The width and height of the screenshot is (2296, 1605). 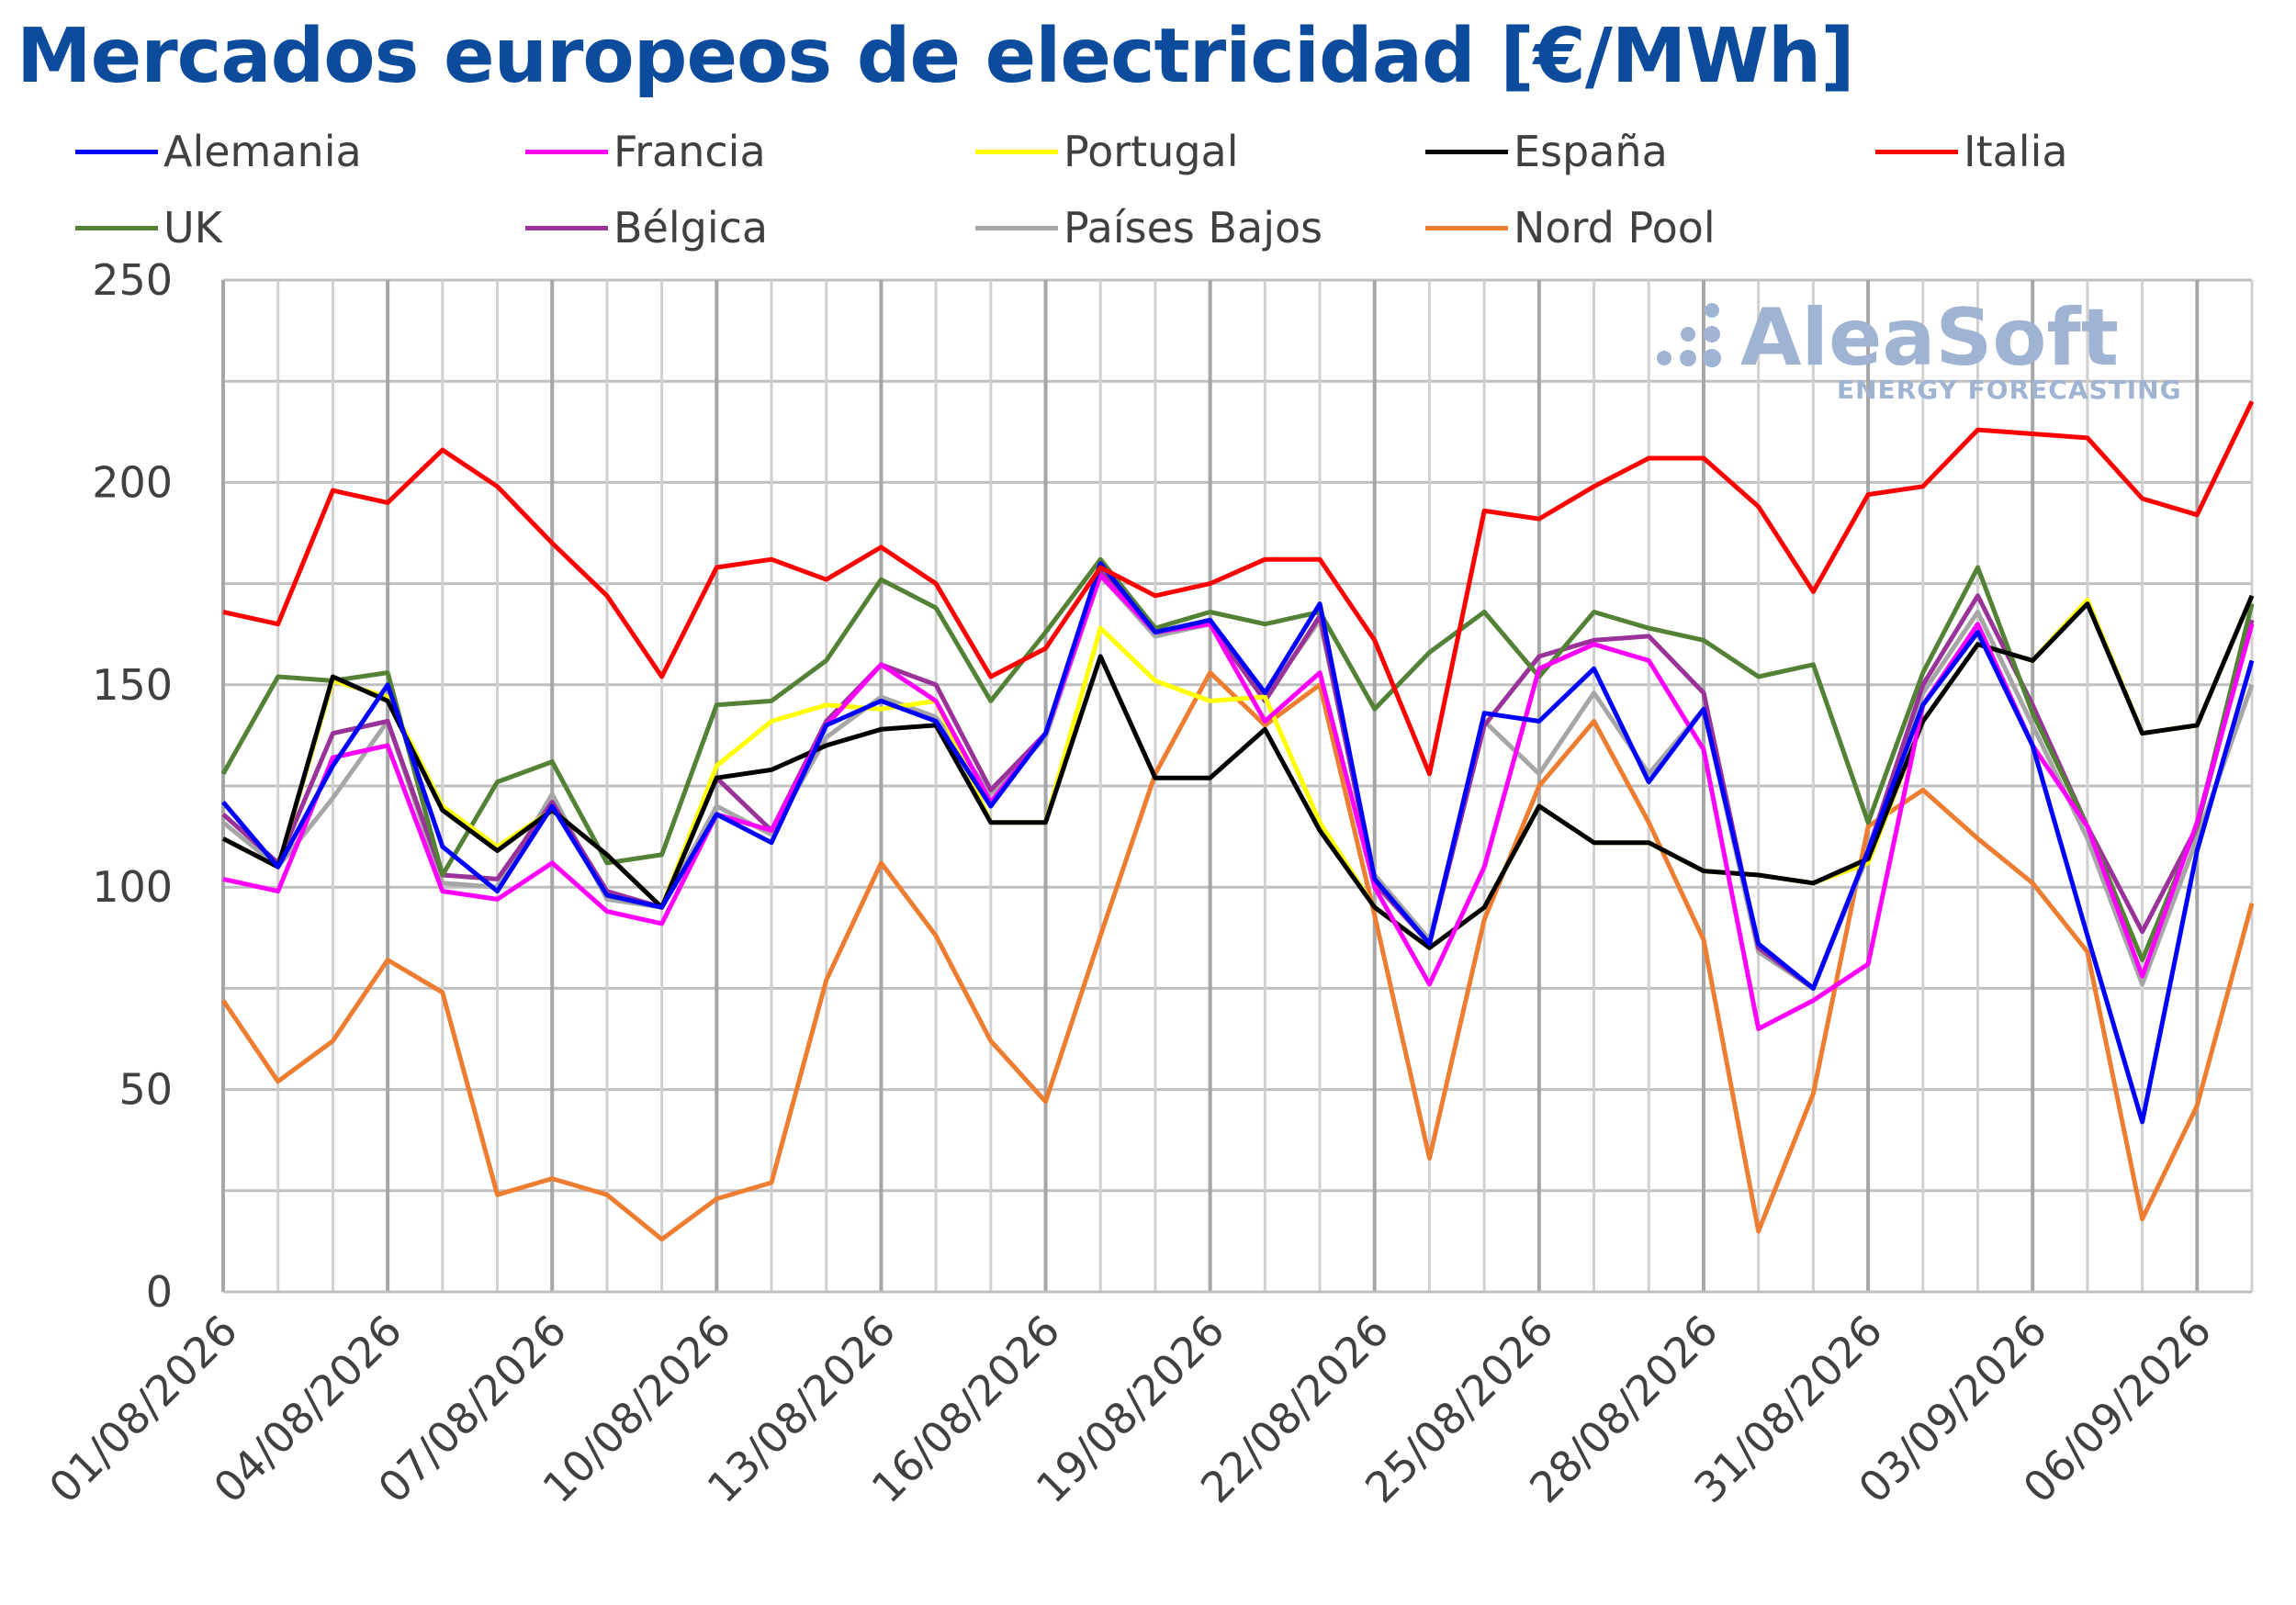 I want to click on y-tick-label: 100, so click(x=132, y=887).